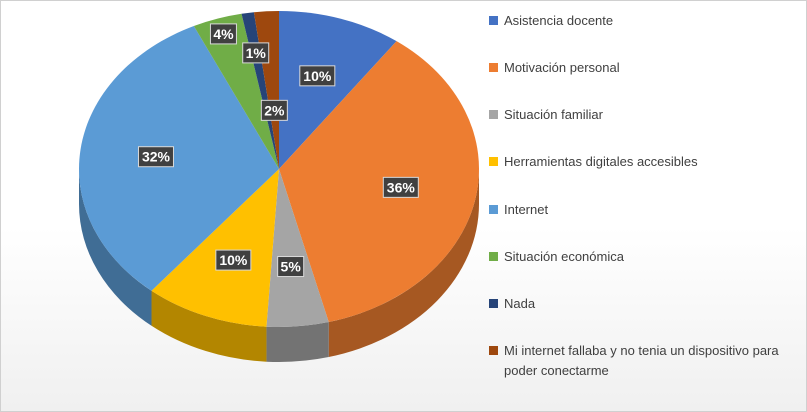 This screenshot has height=412, width=807. I want to click on pie-slice-asistencia-docente, so click(338, 90).